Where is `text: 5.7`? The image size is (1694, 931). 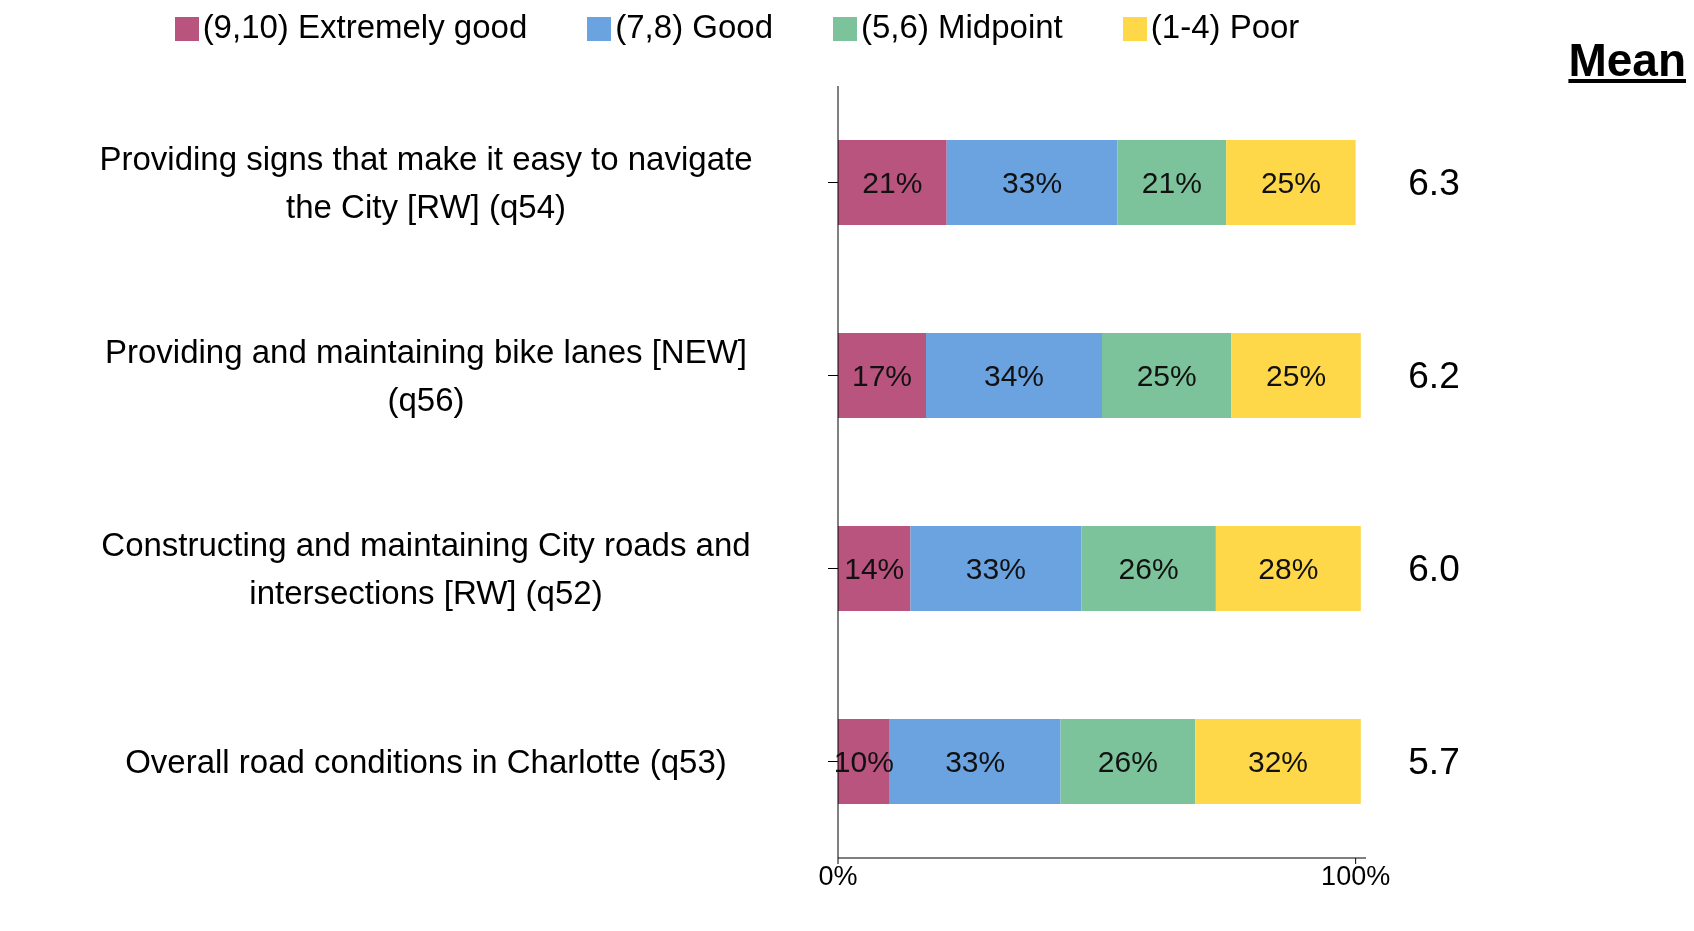
text: 5.7 is located at coordinates (1434, 761).